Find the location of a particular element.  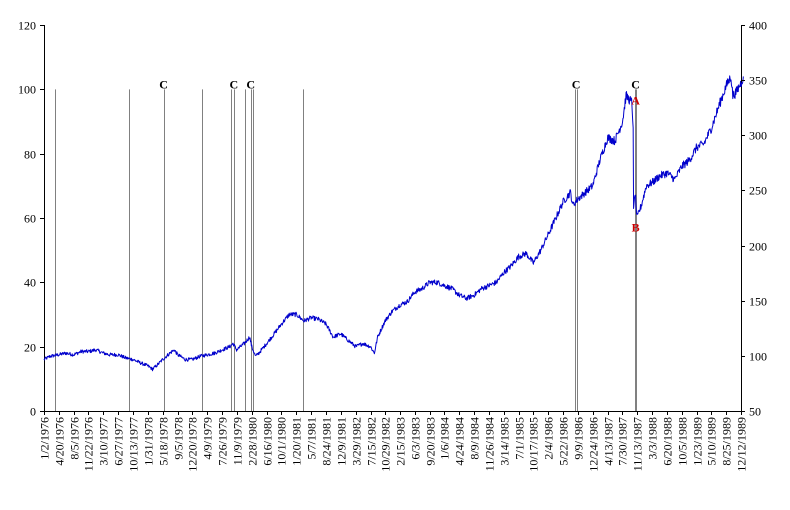

x-tick-label: 10/13/1977 is located at coordinates (134, 444).